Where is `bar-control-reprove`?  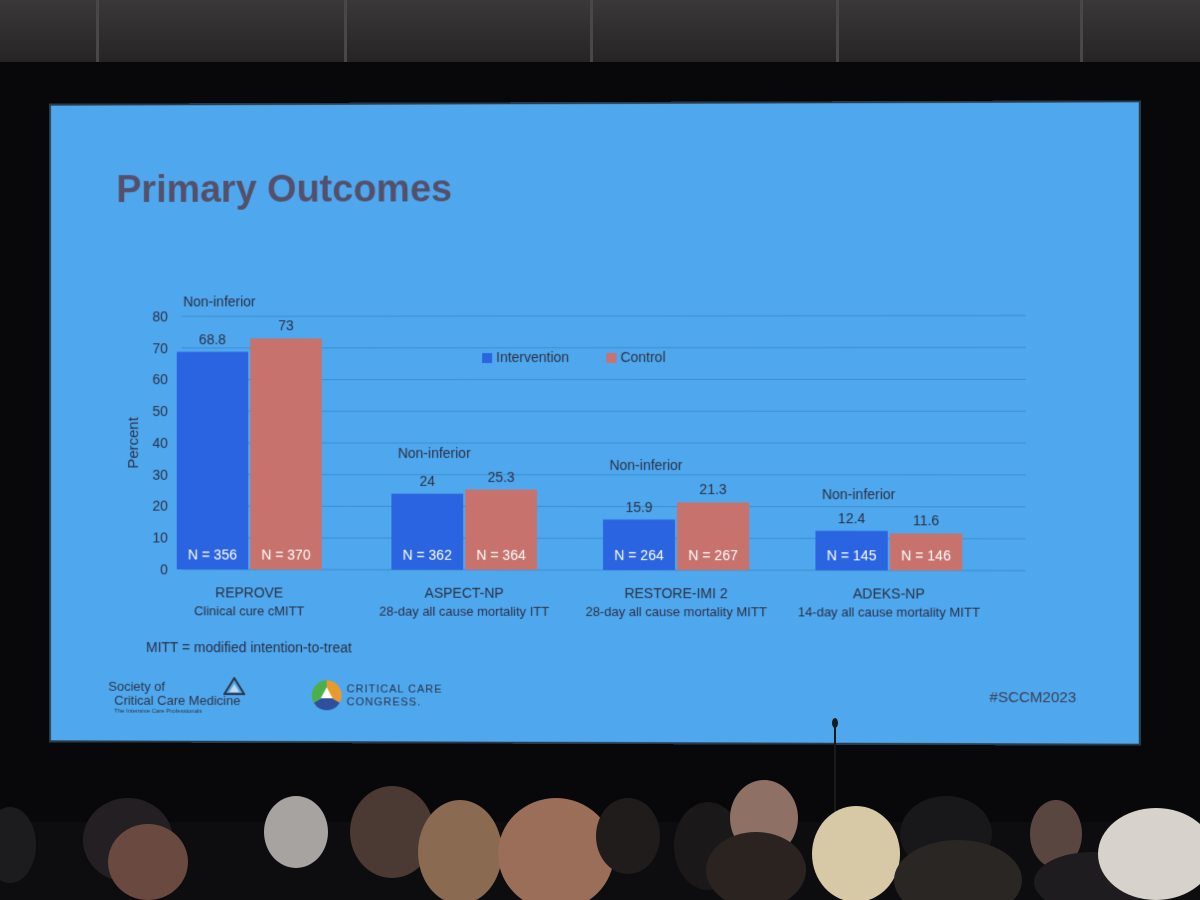
bar-control-reprove is located at coordinates (286, 453).